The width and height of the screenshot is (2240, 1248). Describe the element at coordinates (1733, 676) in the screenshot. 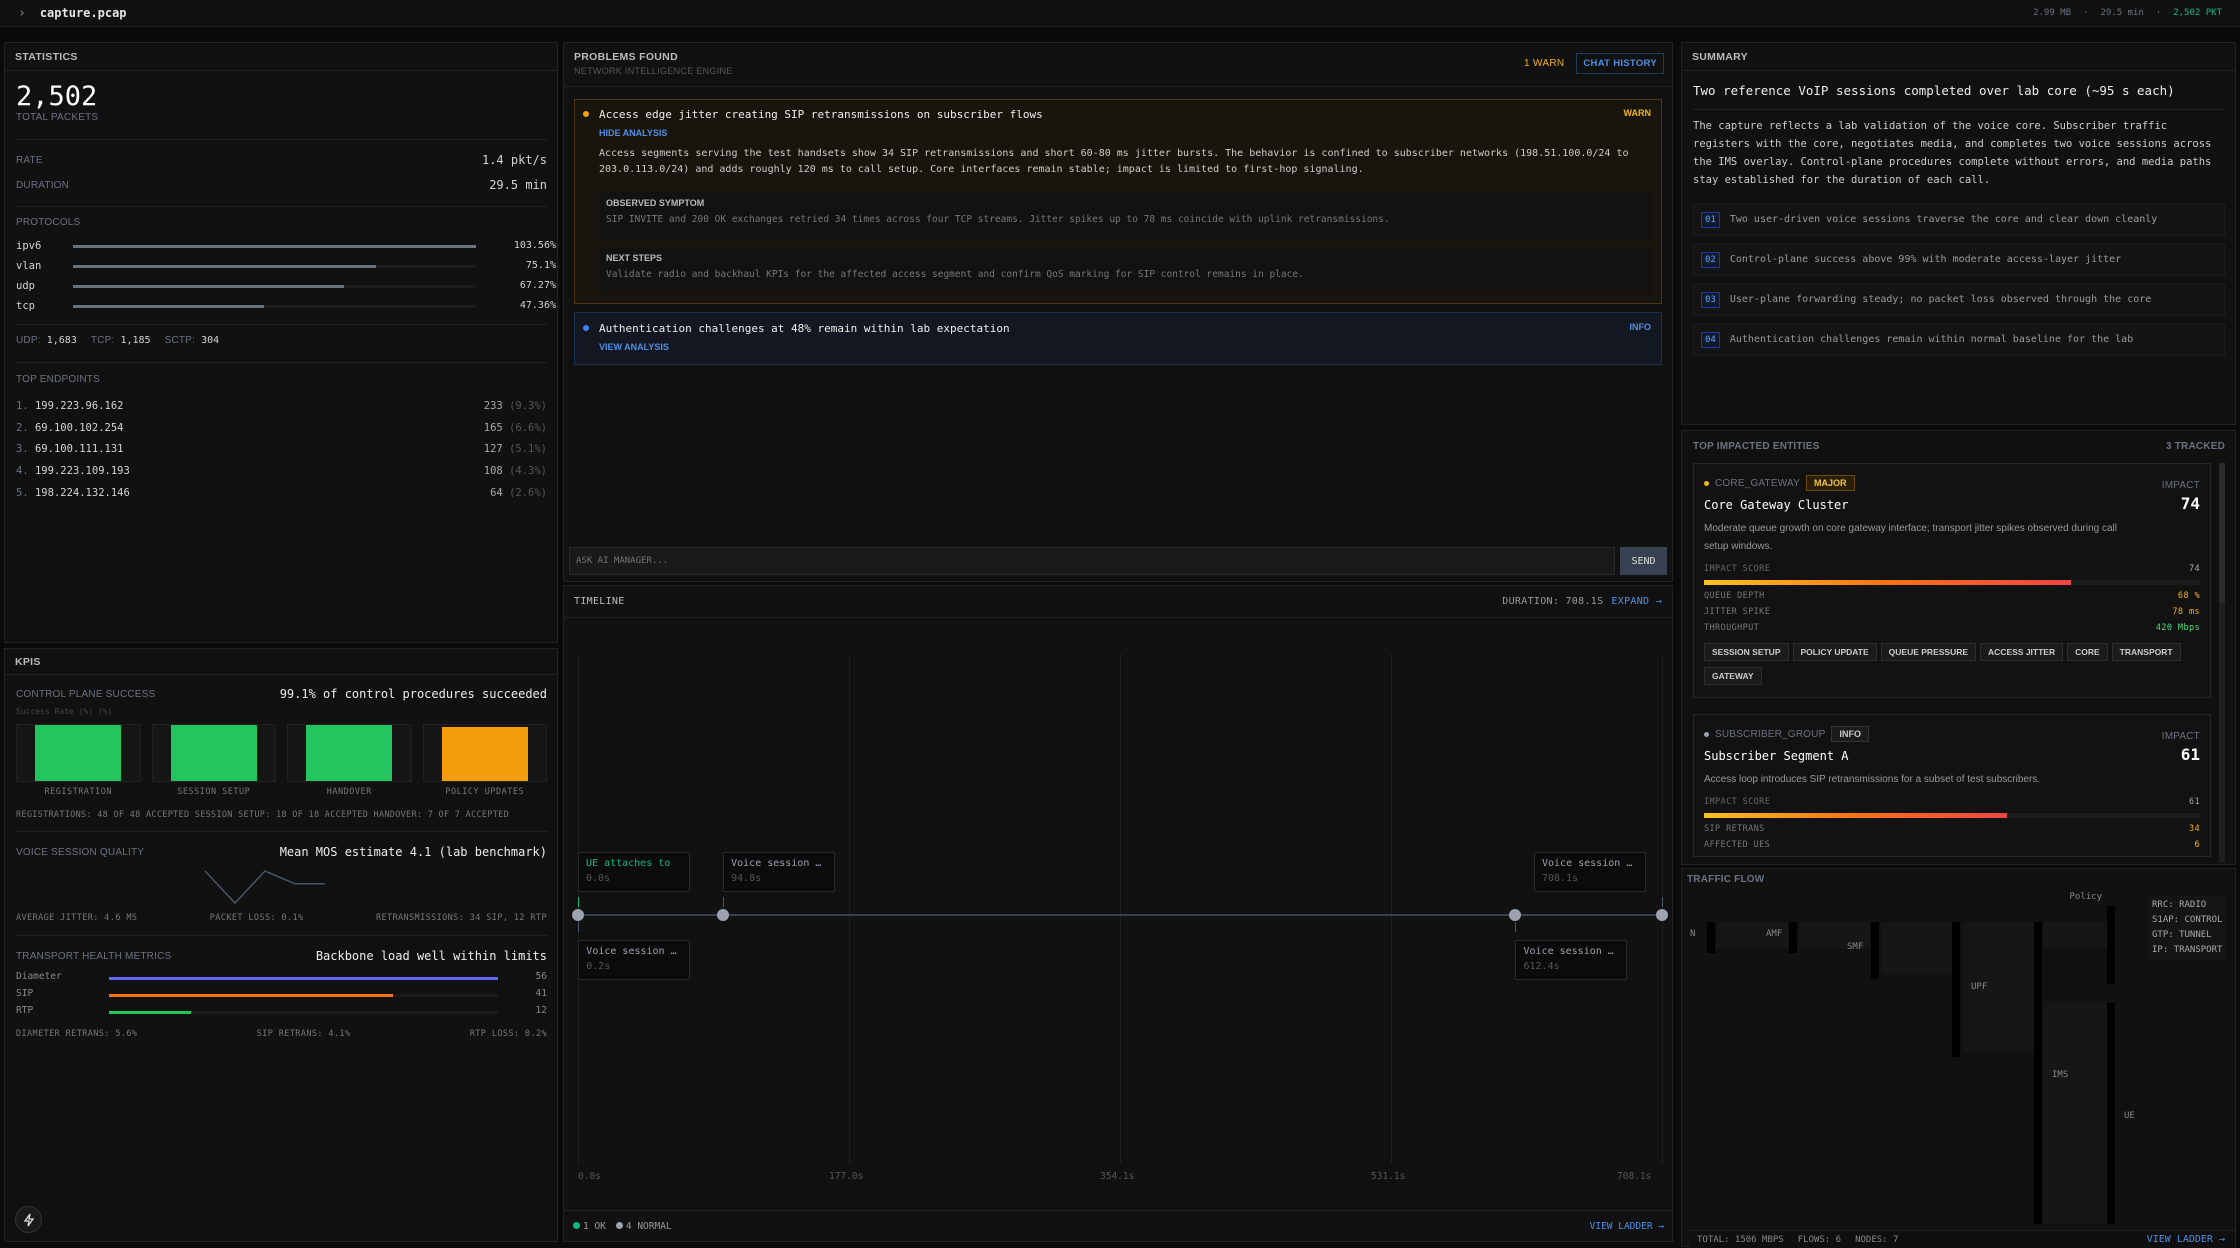

I see `entity-tag: GATEWAY` at that location.